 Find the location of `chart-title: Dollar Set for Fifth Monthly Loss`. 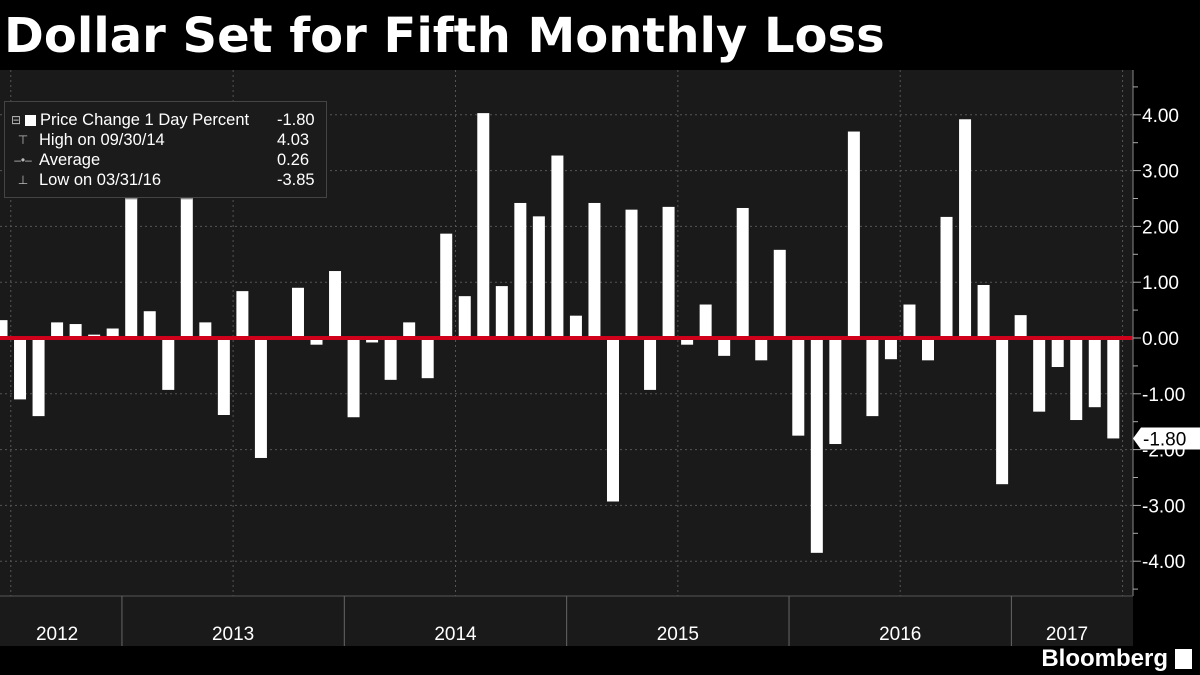

chart-title: Dollar Set for Fifth Monthly Loss is located at coordinates (444, 36).